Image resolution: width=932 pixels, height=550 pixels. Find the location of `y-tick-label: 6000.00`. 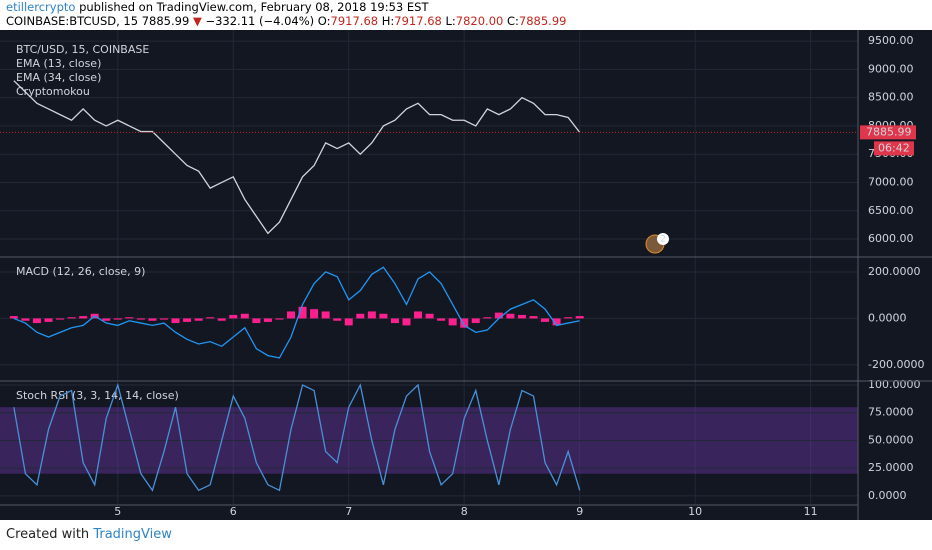

y-tick-label: 6000.00 is located at coordinates (891, 238).